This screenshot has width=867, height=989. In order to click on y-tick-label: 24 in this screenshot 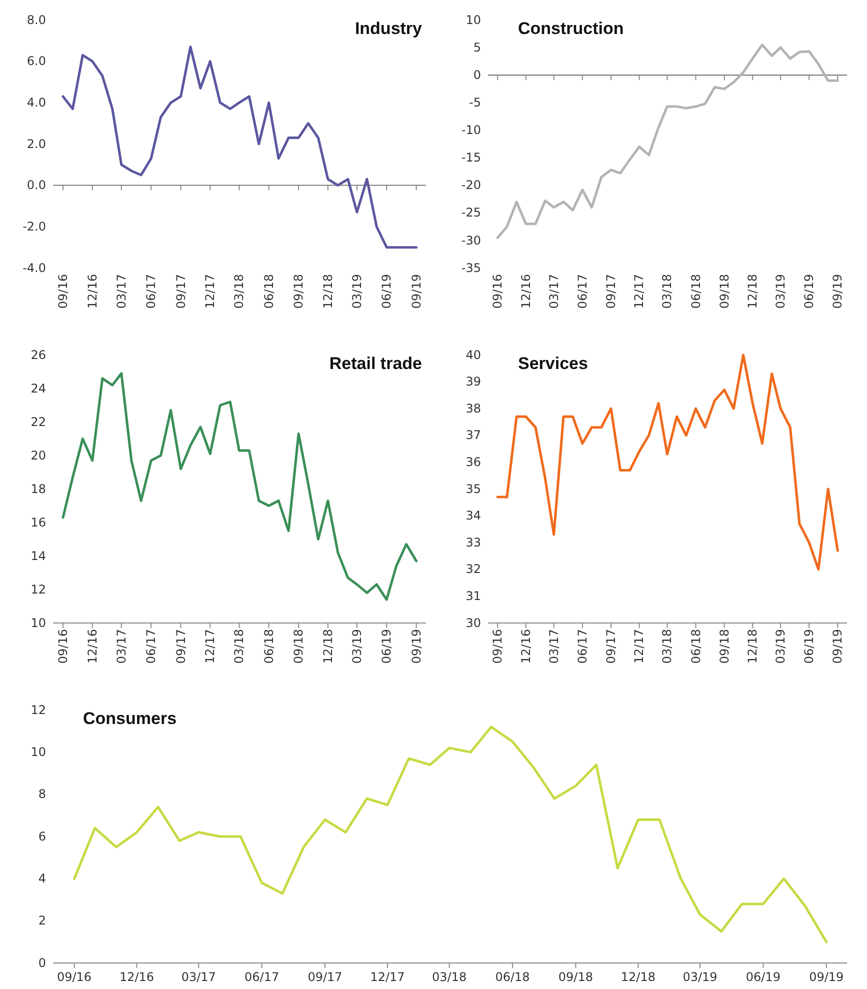, I will do `click(38, 388)`.